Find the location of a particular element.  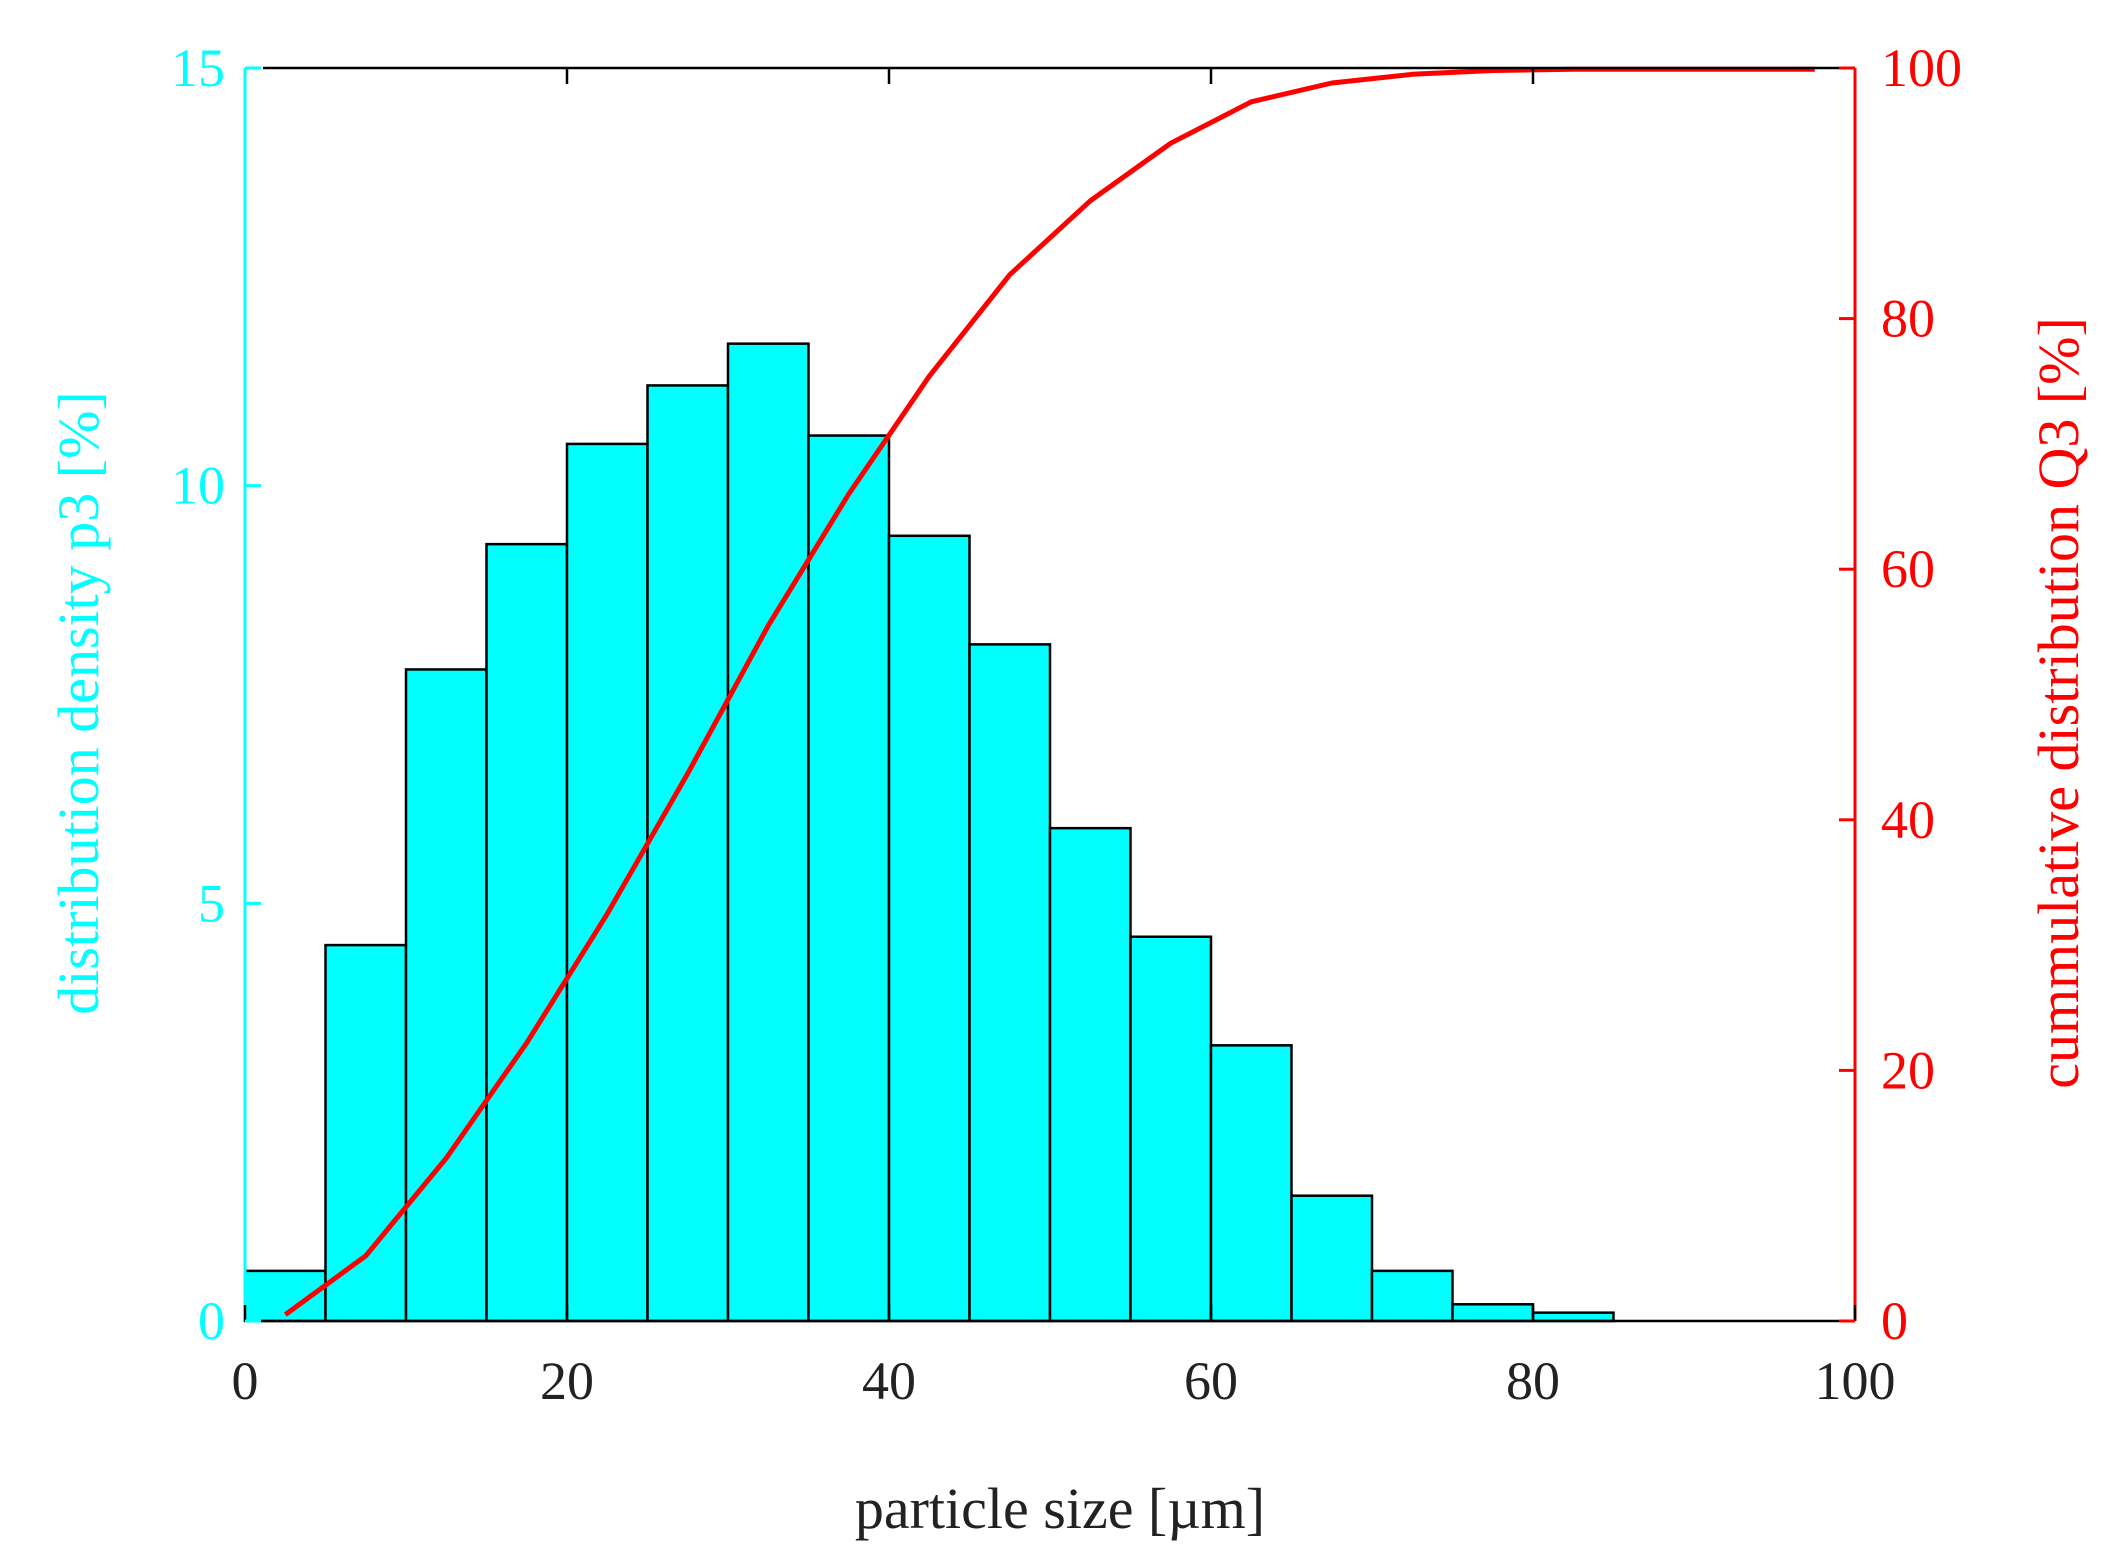

y-left-tick-label: 0 is located at coordinates (211, 1321).